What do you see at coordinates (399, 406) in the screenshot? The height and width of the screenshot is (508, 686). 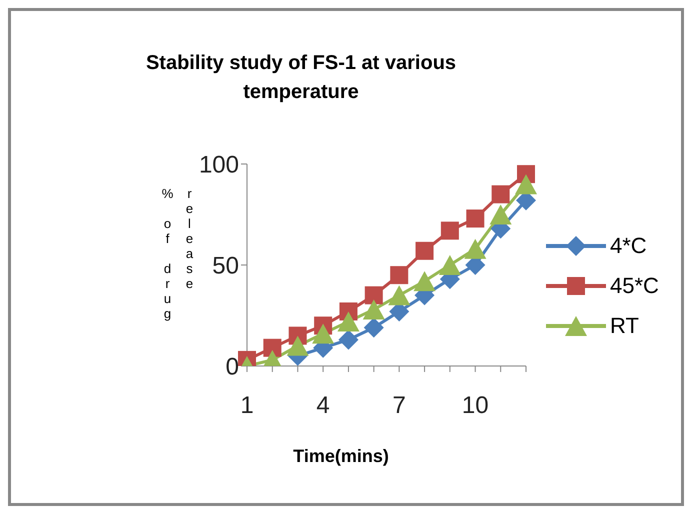 I see `x-tick-label: 7` at bounding box center [399, 406].